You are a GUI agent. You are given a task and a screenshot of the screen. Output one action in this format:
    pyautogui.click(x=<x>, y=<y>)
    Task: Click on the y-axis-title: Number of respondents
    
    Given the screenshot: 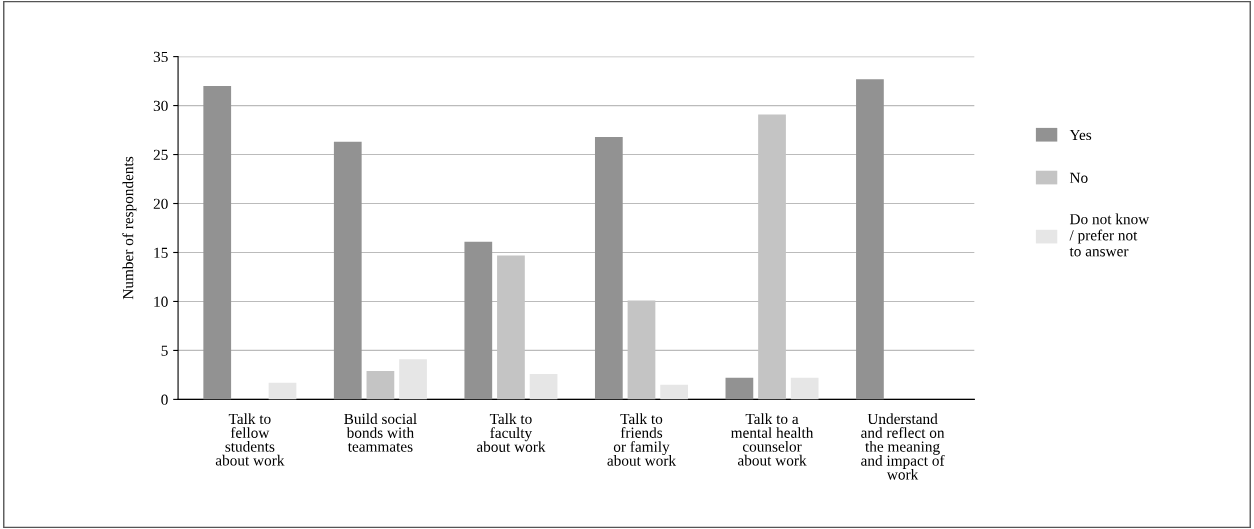 What is the action you would take?
    pyautogui.click(x=129, y=228)
    